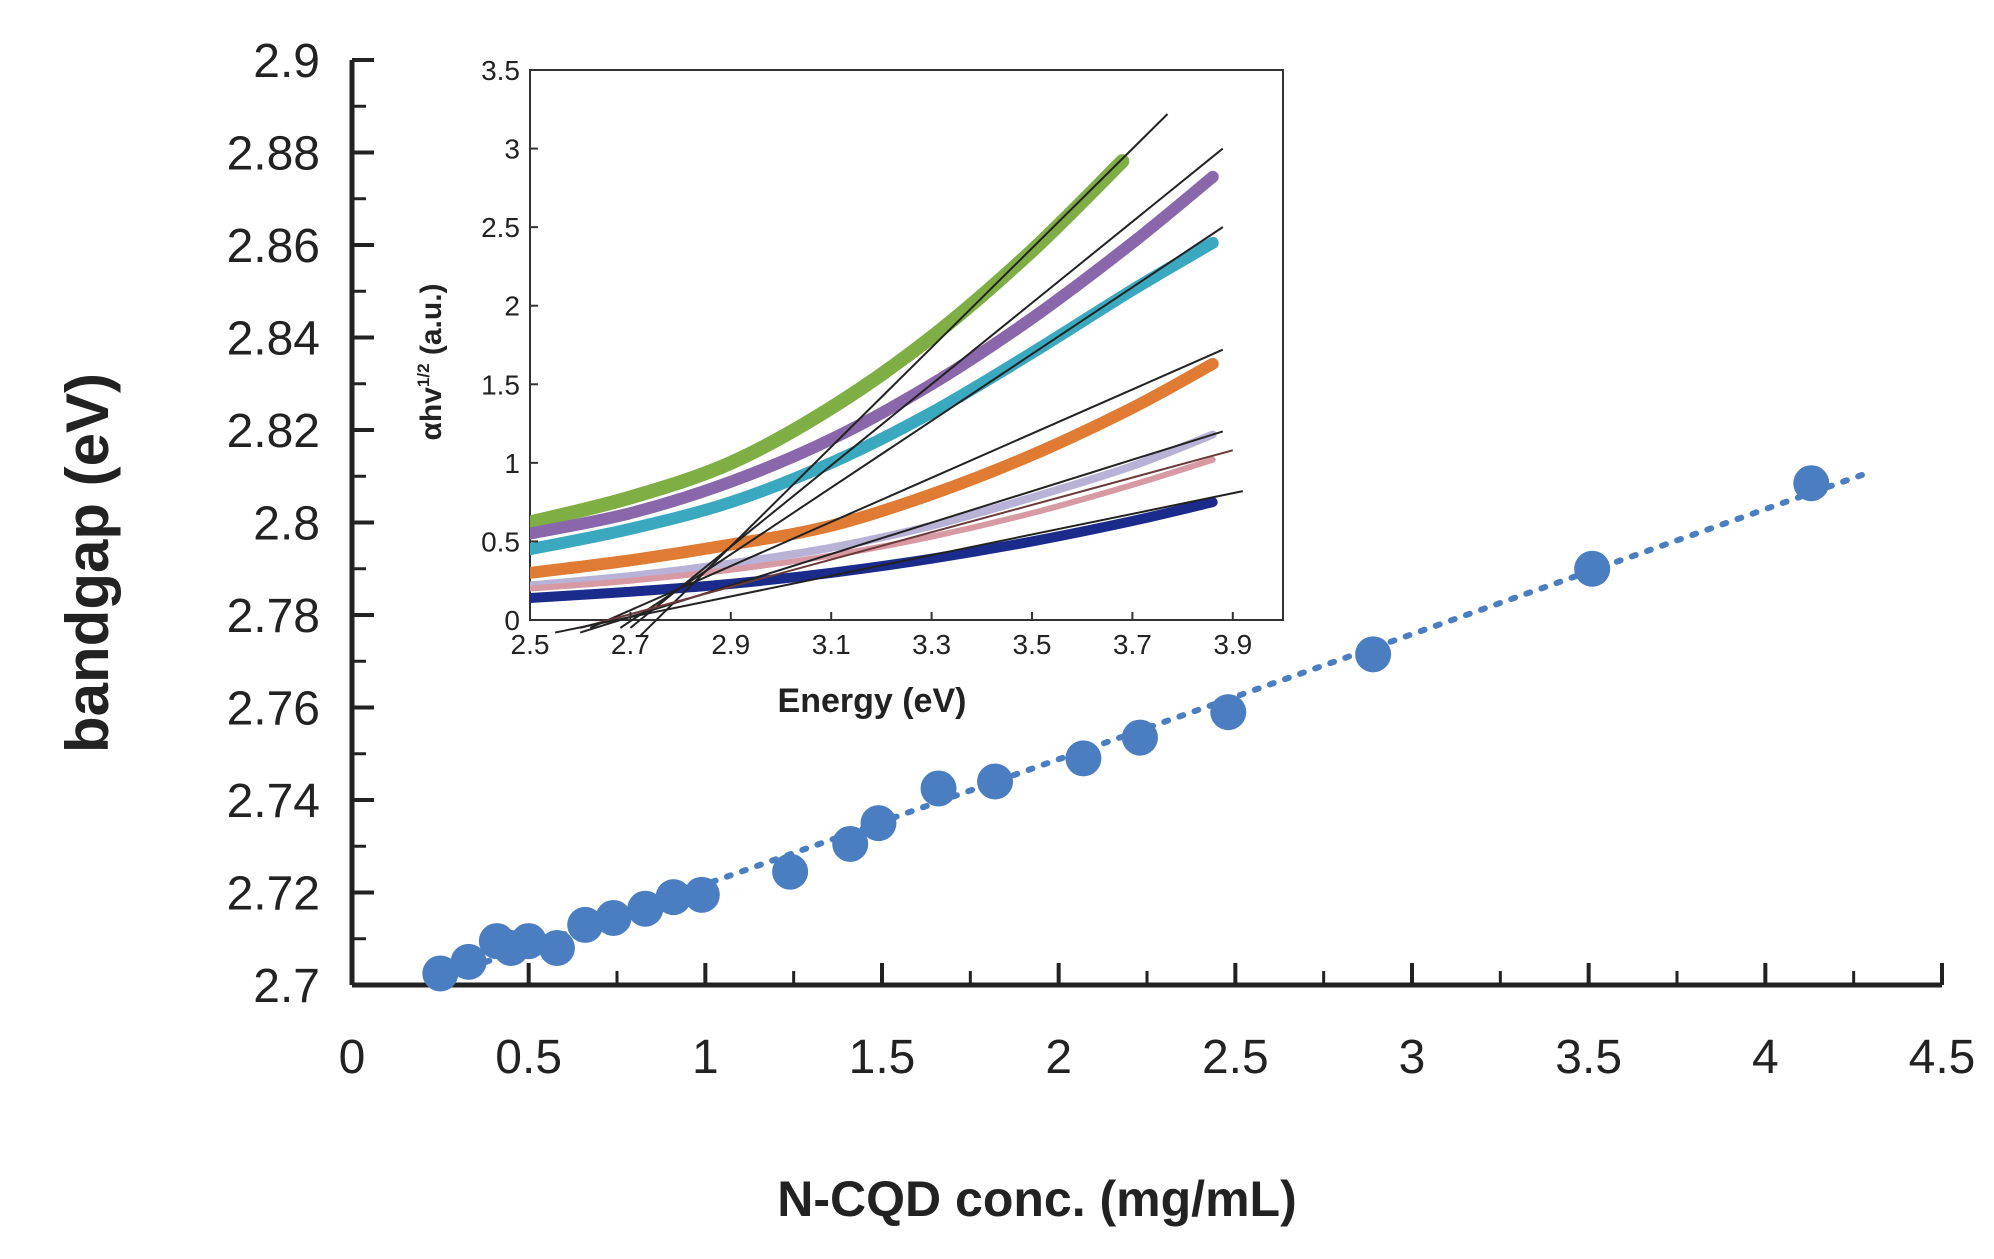  I want to click on main-y-tick-label: 2.72, so click(273, 894).